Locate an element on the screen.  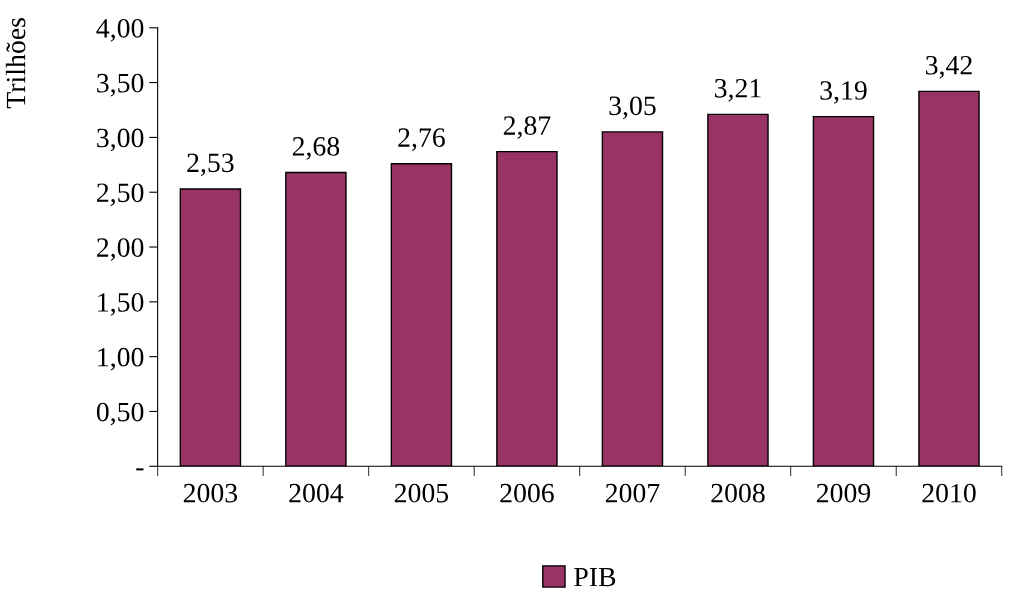
x-tick-label: 2008 is located at coordinates (738, 493).